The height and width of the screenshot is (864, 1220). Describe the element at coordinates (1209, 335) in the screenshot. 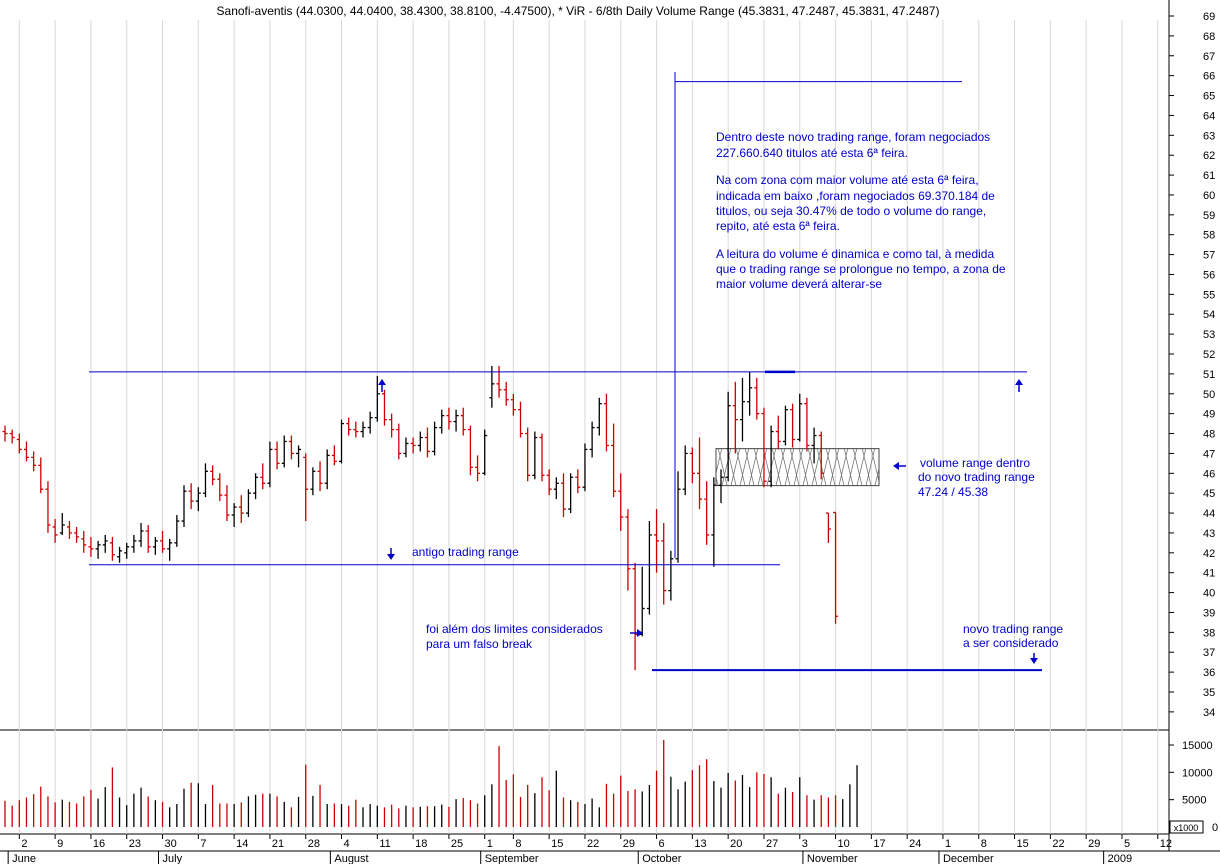

I see `price-tick-label: 53` at that location.